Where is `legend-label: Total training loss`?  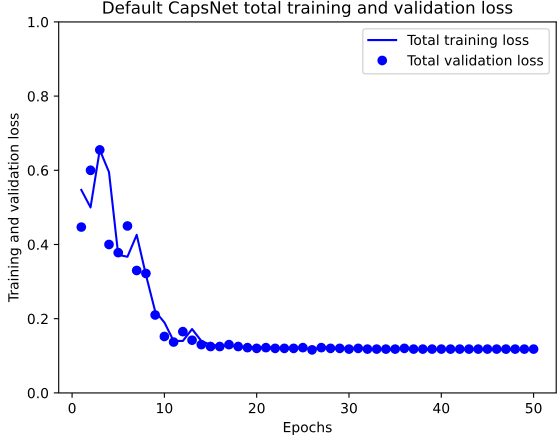
legend-label: Total training loss is located at coordinates (467, 41).